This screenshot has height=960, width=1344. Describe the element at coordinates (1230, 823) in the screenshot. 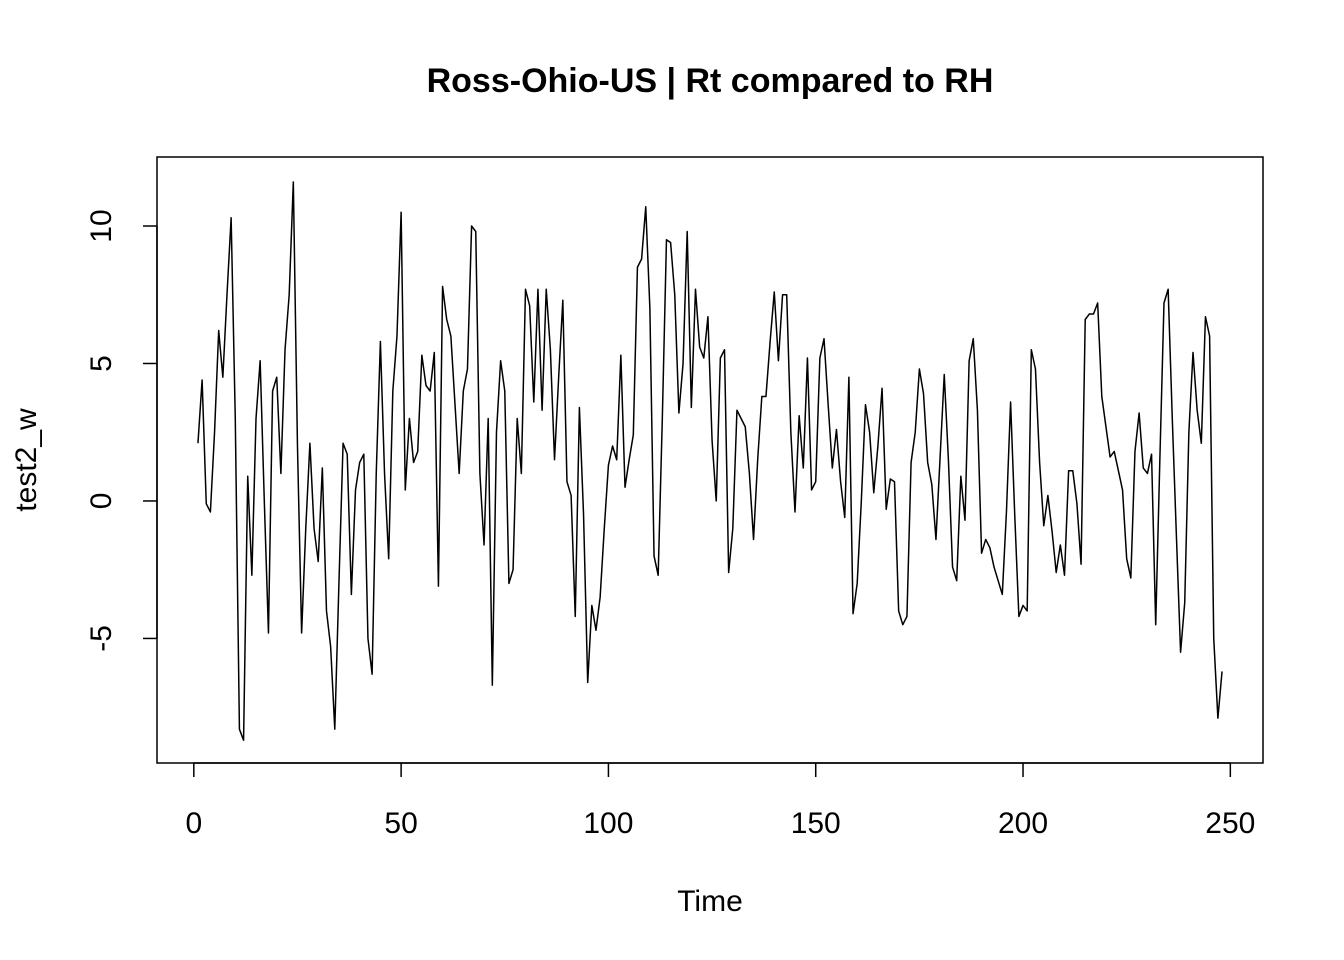

I see `x-tick-label: 250` at that location.